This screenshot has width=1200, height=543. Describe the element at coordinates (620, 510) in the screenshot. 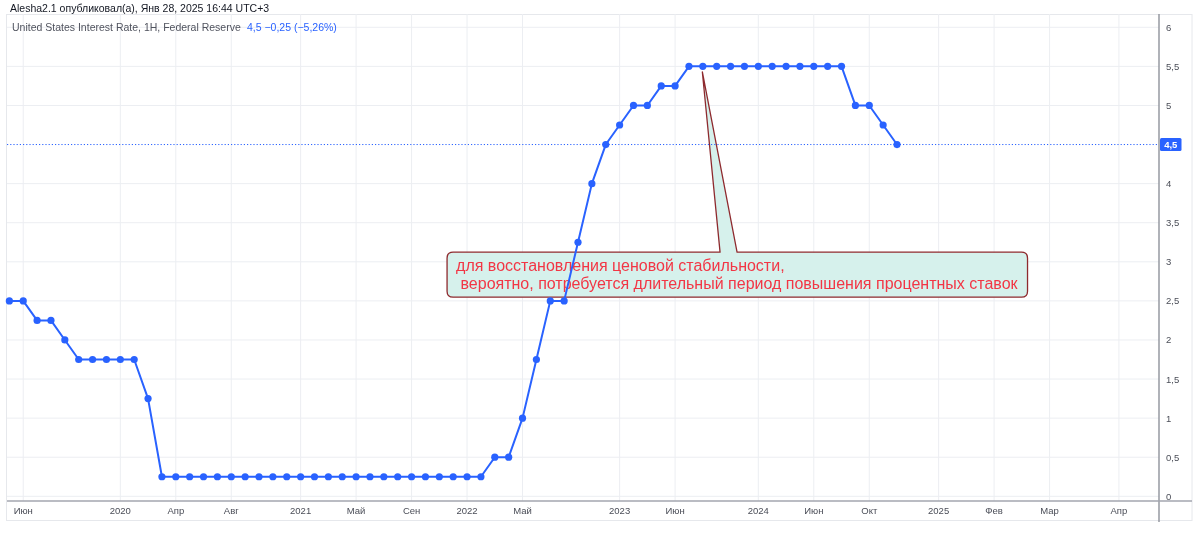

I see `x-tick-label: 2023` at that location.